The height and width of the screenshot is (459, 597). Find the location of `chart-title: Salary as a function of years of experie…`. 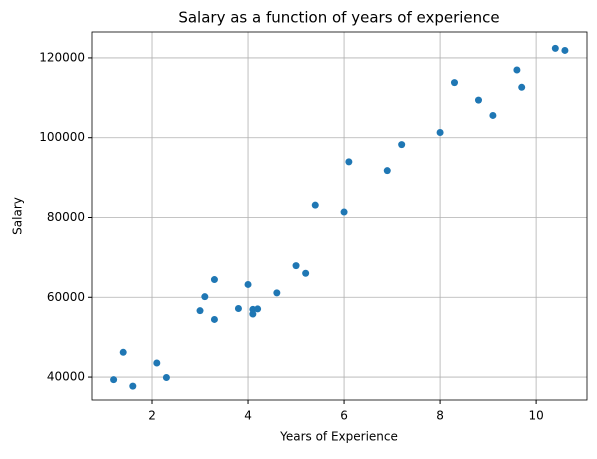

chart-title: Salary as a function of years of experie… is located at coordinates (338, 18).